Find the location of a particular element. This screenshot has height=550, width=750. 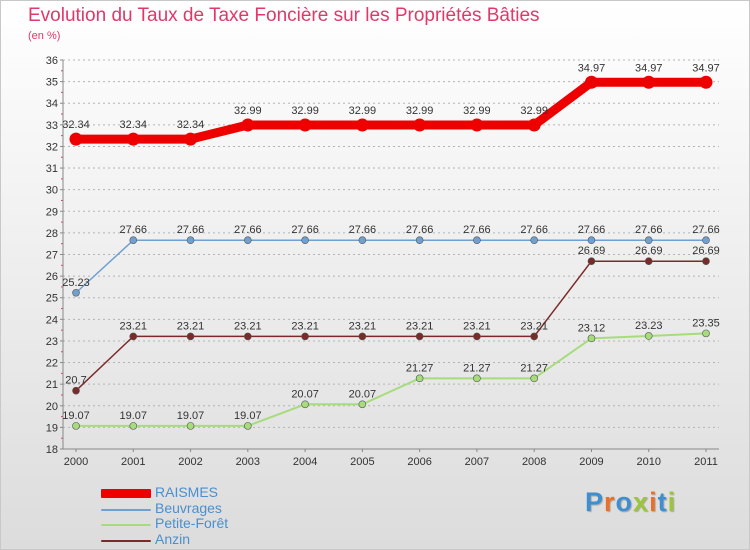

logo-letter: o is located at coordinates (624, 502).